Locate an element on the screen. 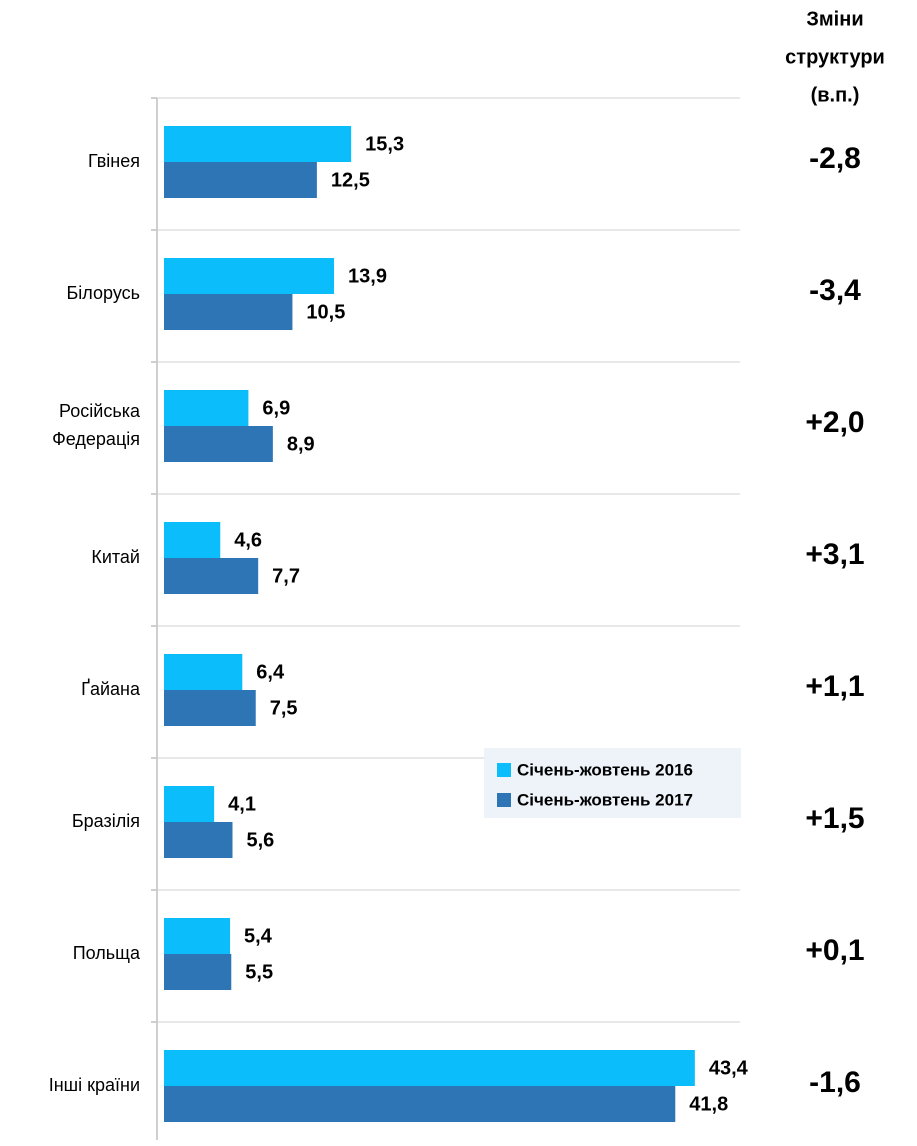 This screenshot has height=1146, width=917. change-label: -2,8 is located at coordinates (835, 158).